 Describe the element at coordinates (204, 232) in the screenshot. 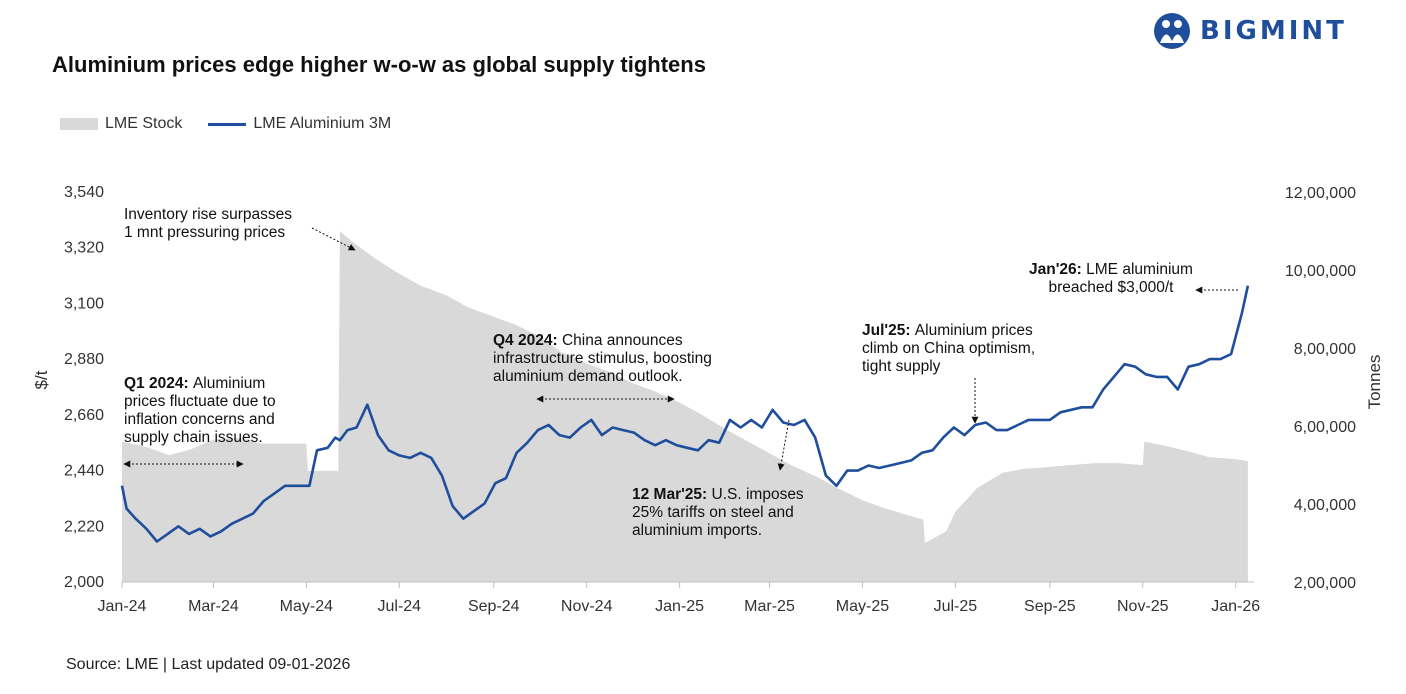

I see `annotation-inventory-line: 1 mnt pressuring prices` at that location.